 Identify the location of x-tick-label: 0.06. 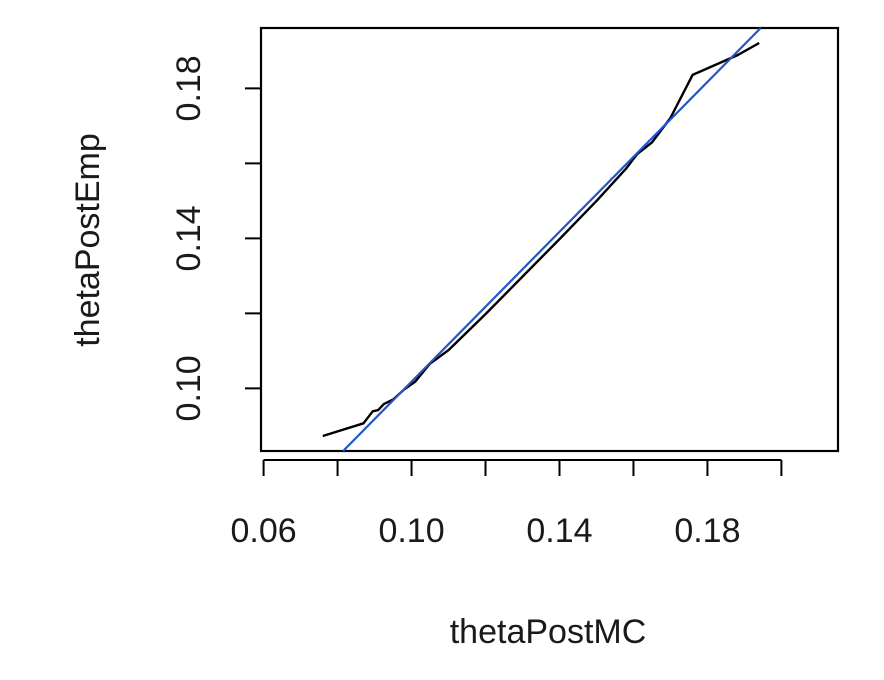
(263, 531).